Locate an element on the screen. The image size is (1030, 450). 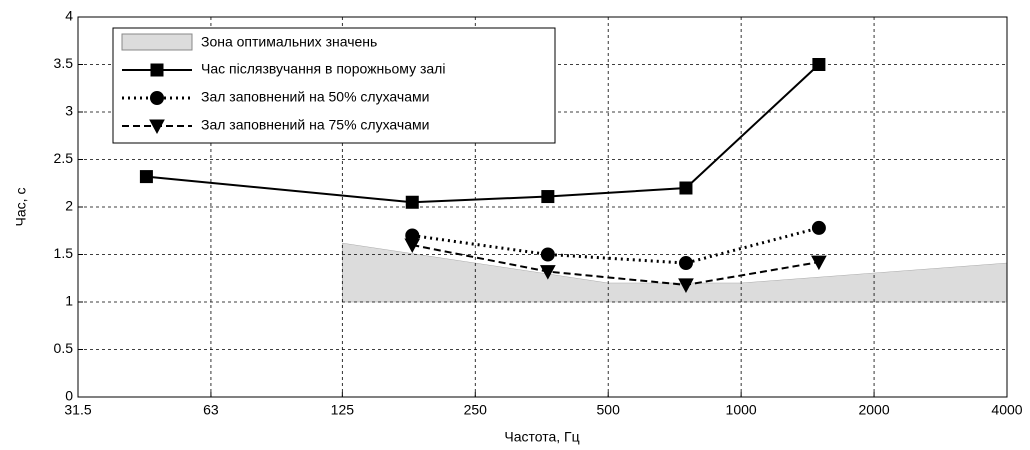
y-axis-label: Час, с is located at coordinates (21, 207).